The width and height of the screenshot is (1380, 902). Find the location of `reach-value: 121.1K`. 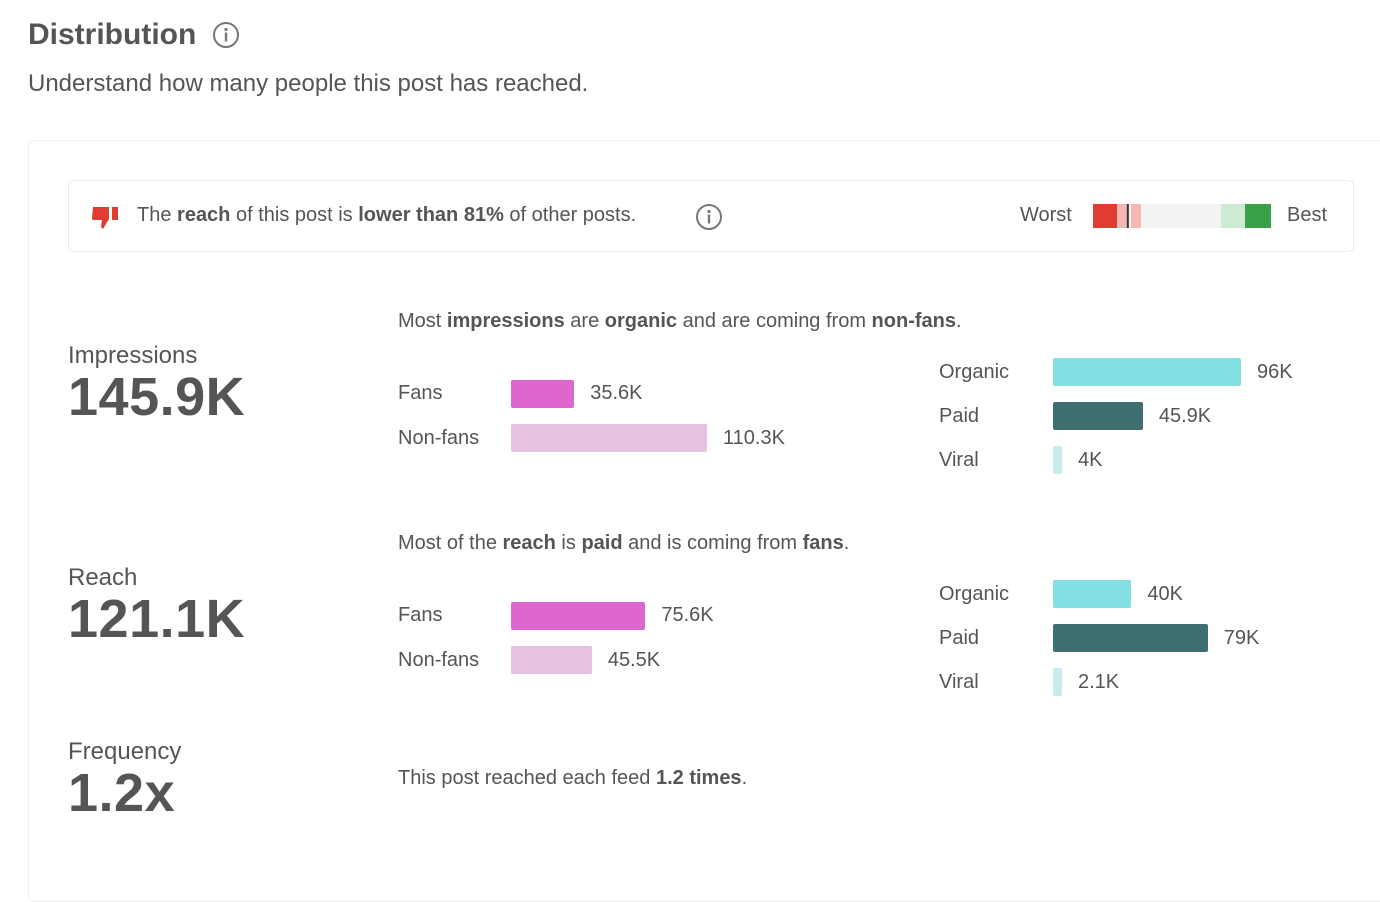

reach-value: 121.1K is located at coordinates (157, 619).